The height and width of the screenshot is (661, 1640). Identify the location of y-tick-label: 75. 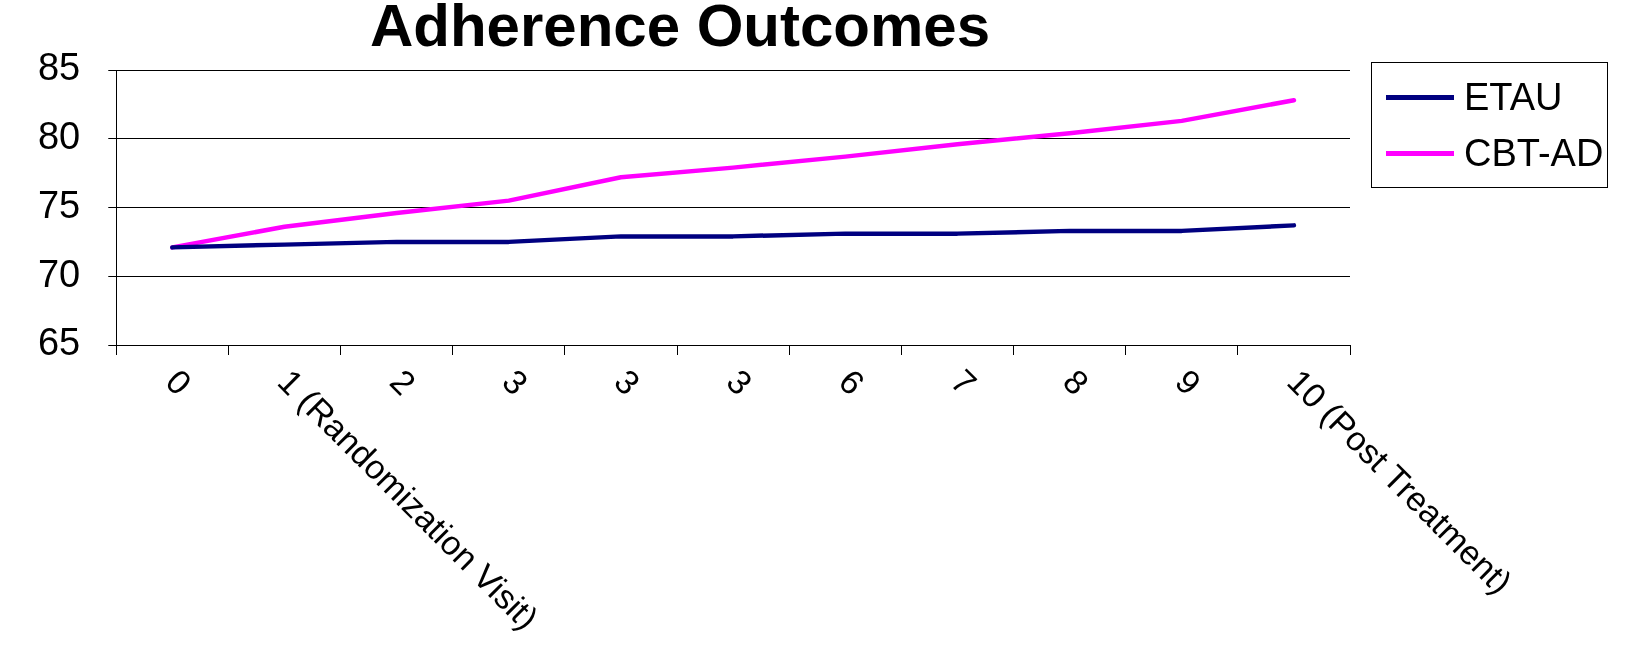
(59, 204).